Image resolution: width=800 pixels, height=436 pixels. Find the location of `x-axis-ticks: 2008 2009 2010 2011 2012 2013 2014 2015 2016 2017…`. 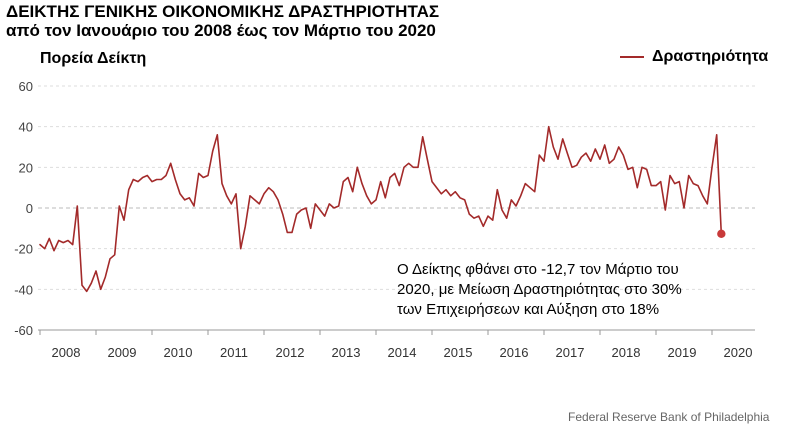

x-axis-ticks: 2008 2009 2010 2011 2012 2013 2014 2015 2016 2017… is located at coordinates (396, 345).